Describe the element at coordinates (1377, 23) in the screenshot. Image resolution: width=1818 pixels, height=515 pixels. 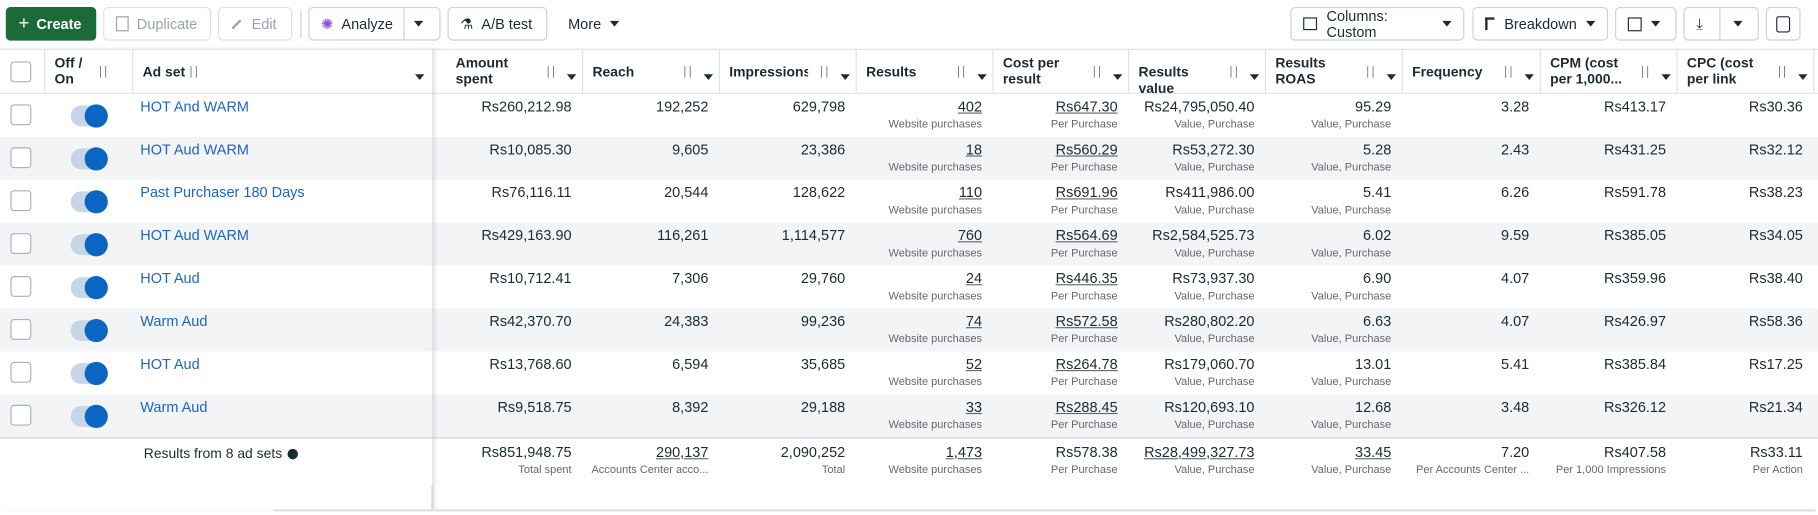
I see `columns-button: Columns: Custom` at that location.